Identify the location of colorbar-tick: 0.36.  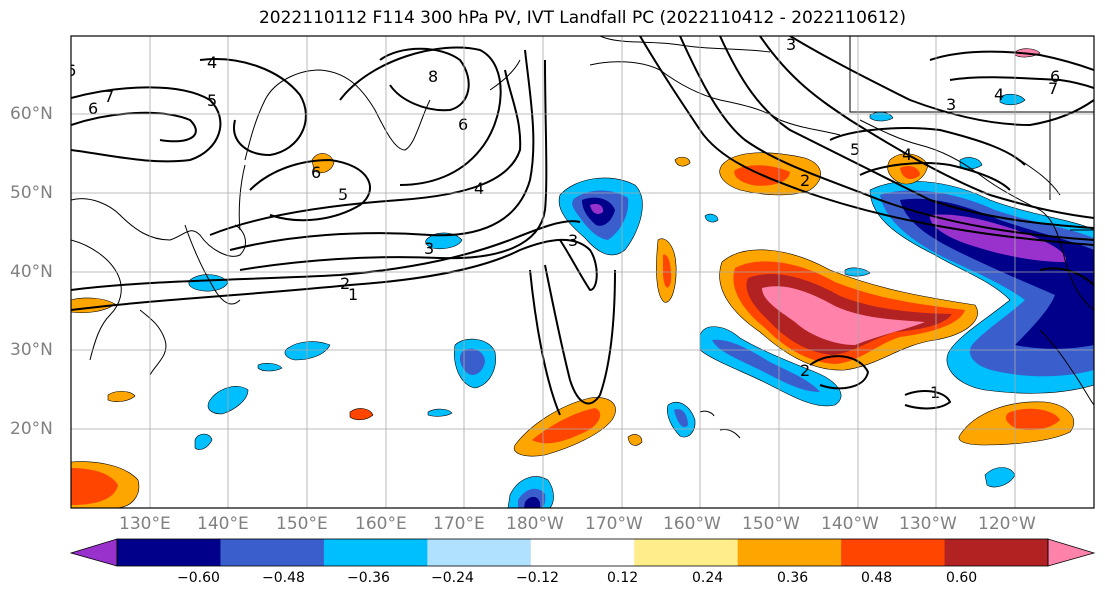
(793, 578).